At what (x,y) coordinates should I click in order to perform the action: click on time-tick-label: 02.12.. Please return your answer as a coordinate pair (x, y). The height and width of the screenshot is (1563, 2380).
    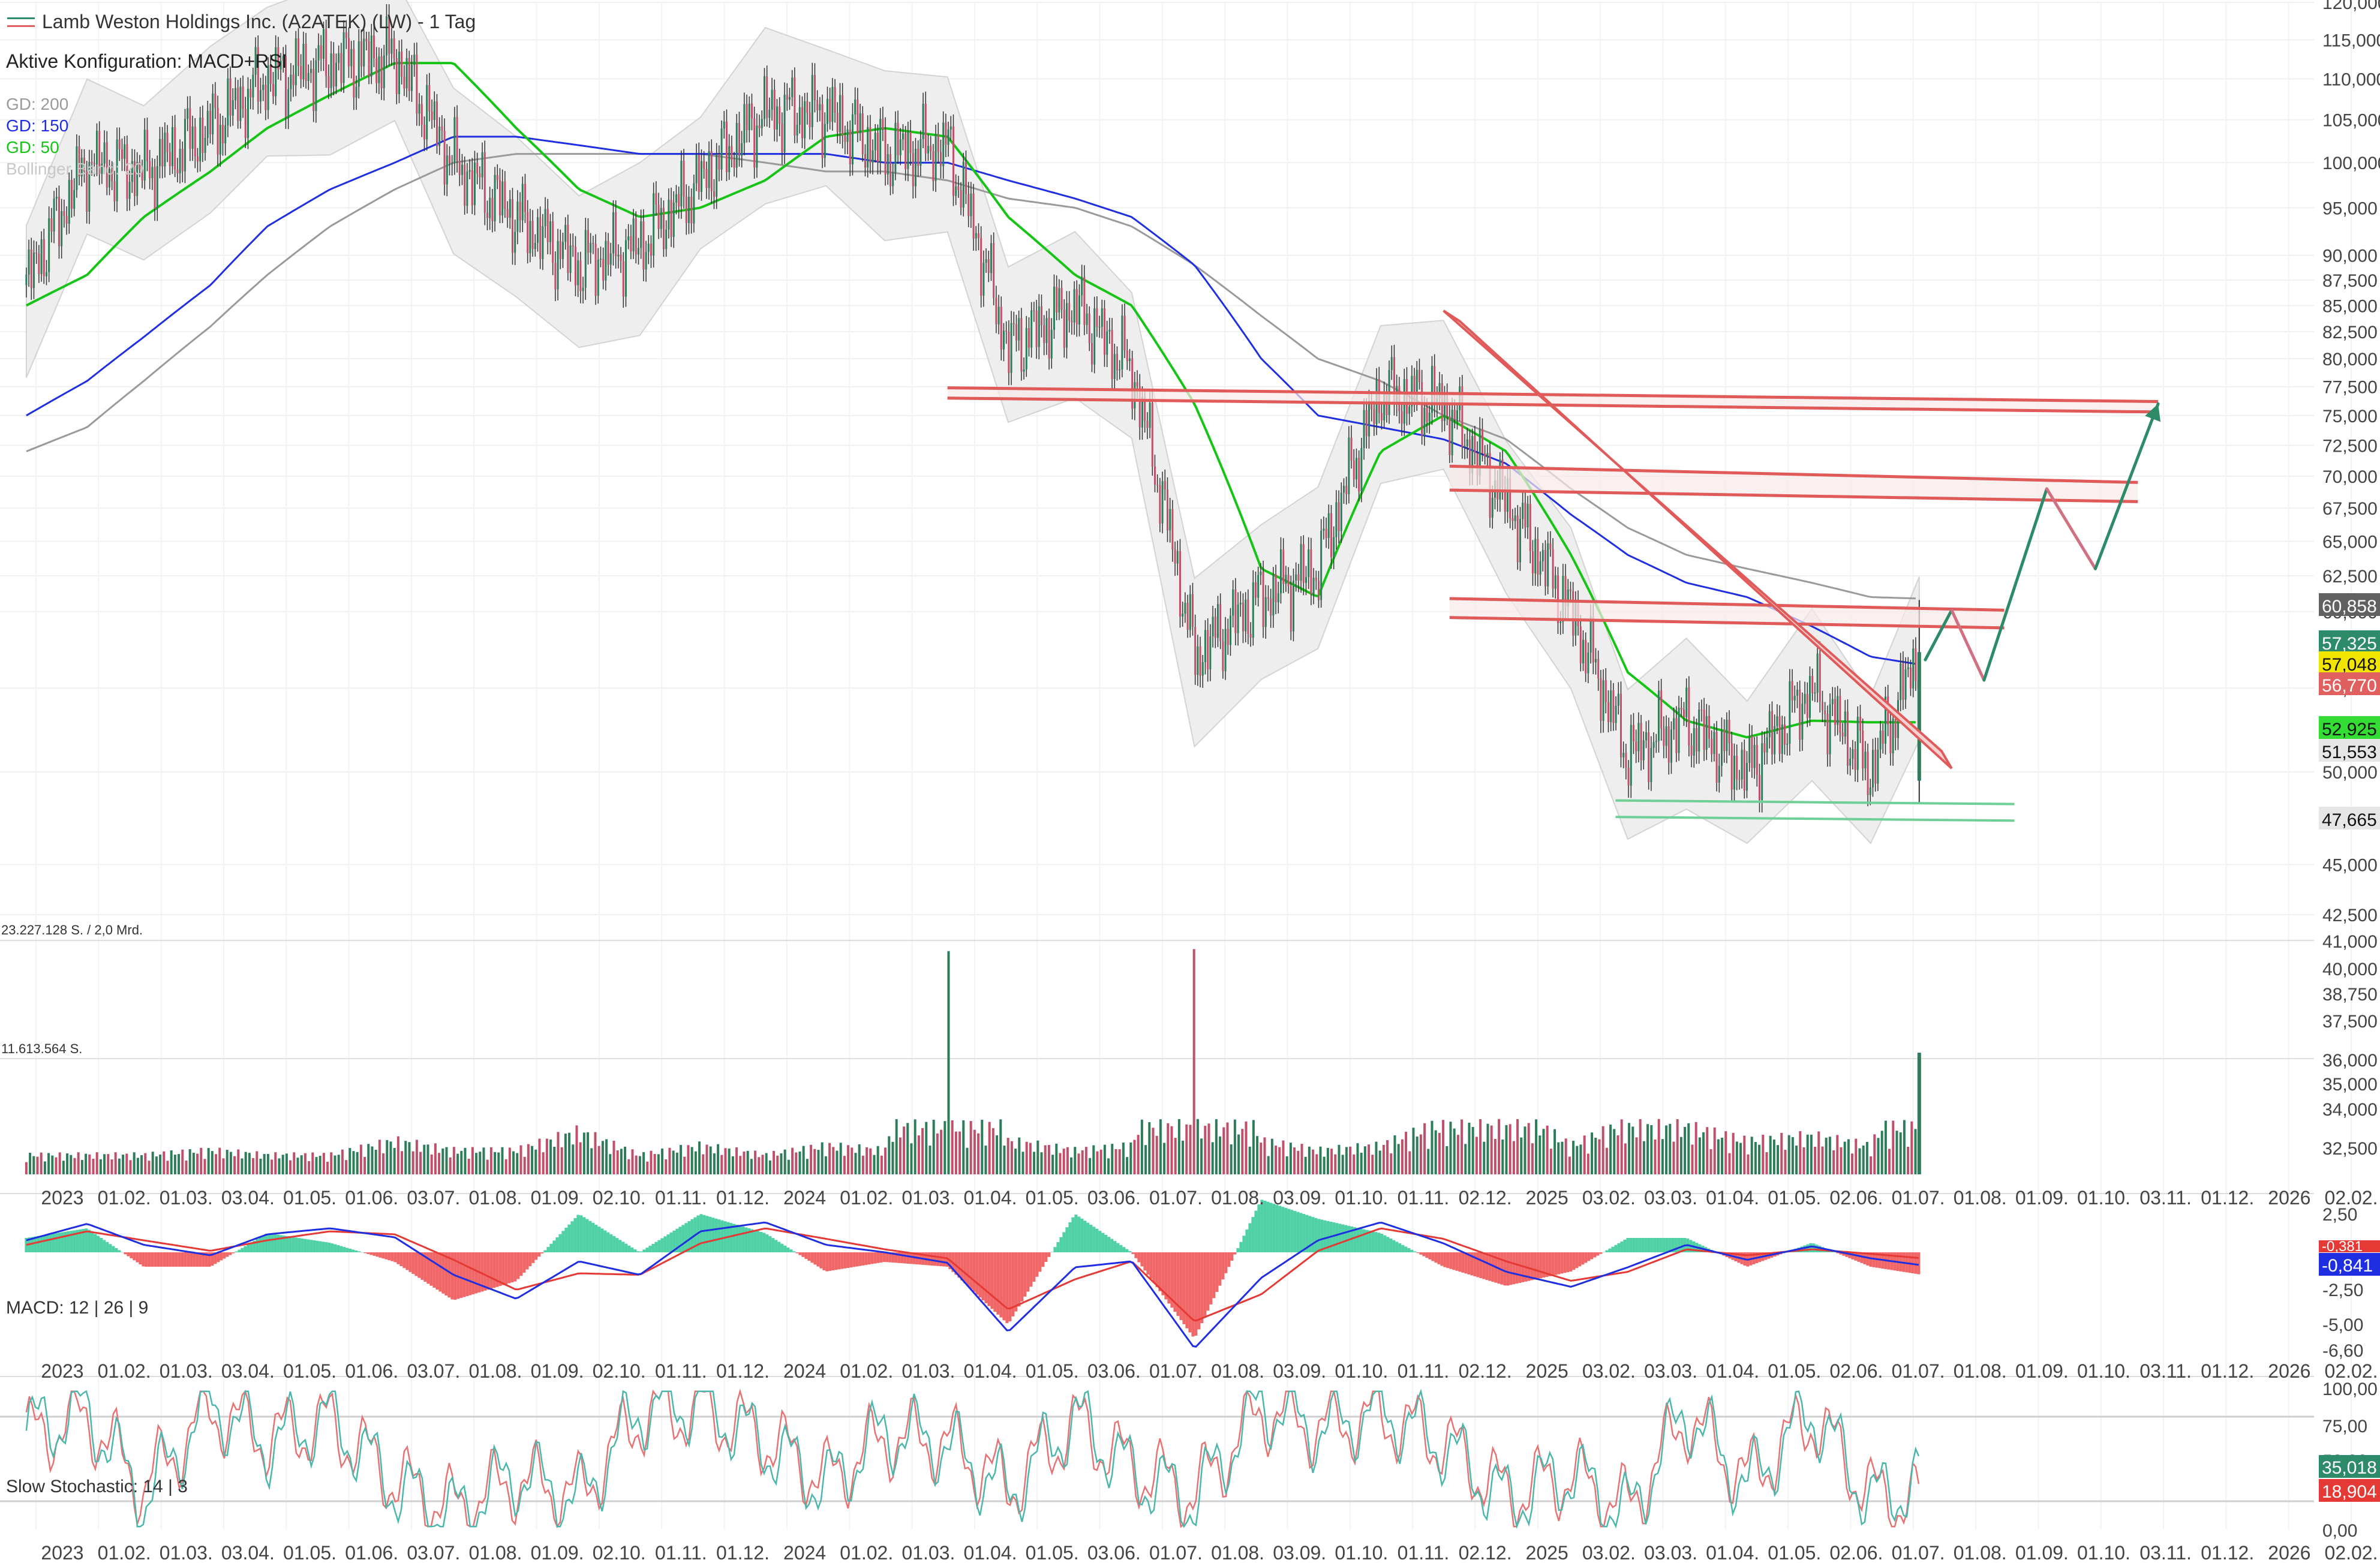
    Looking at the image, I should click on (1486, 1553).